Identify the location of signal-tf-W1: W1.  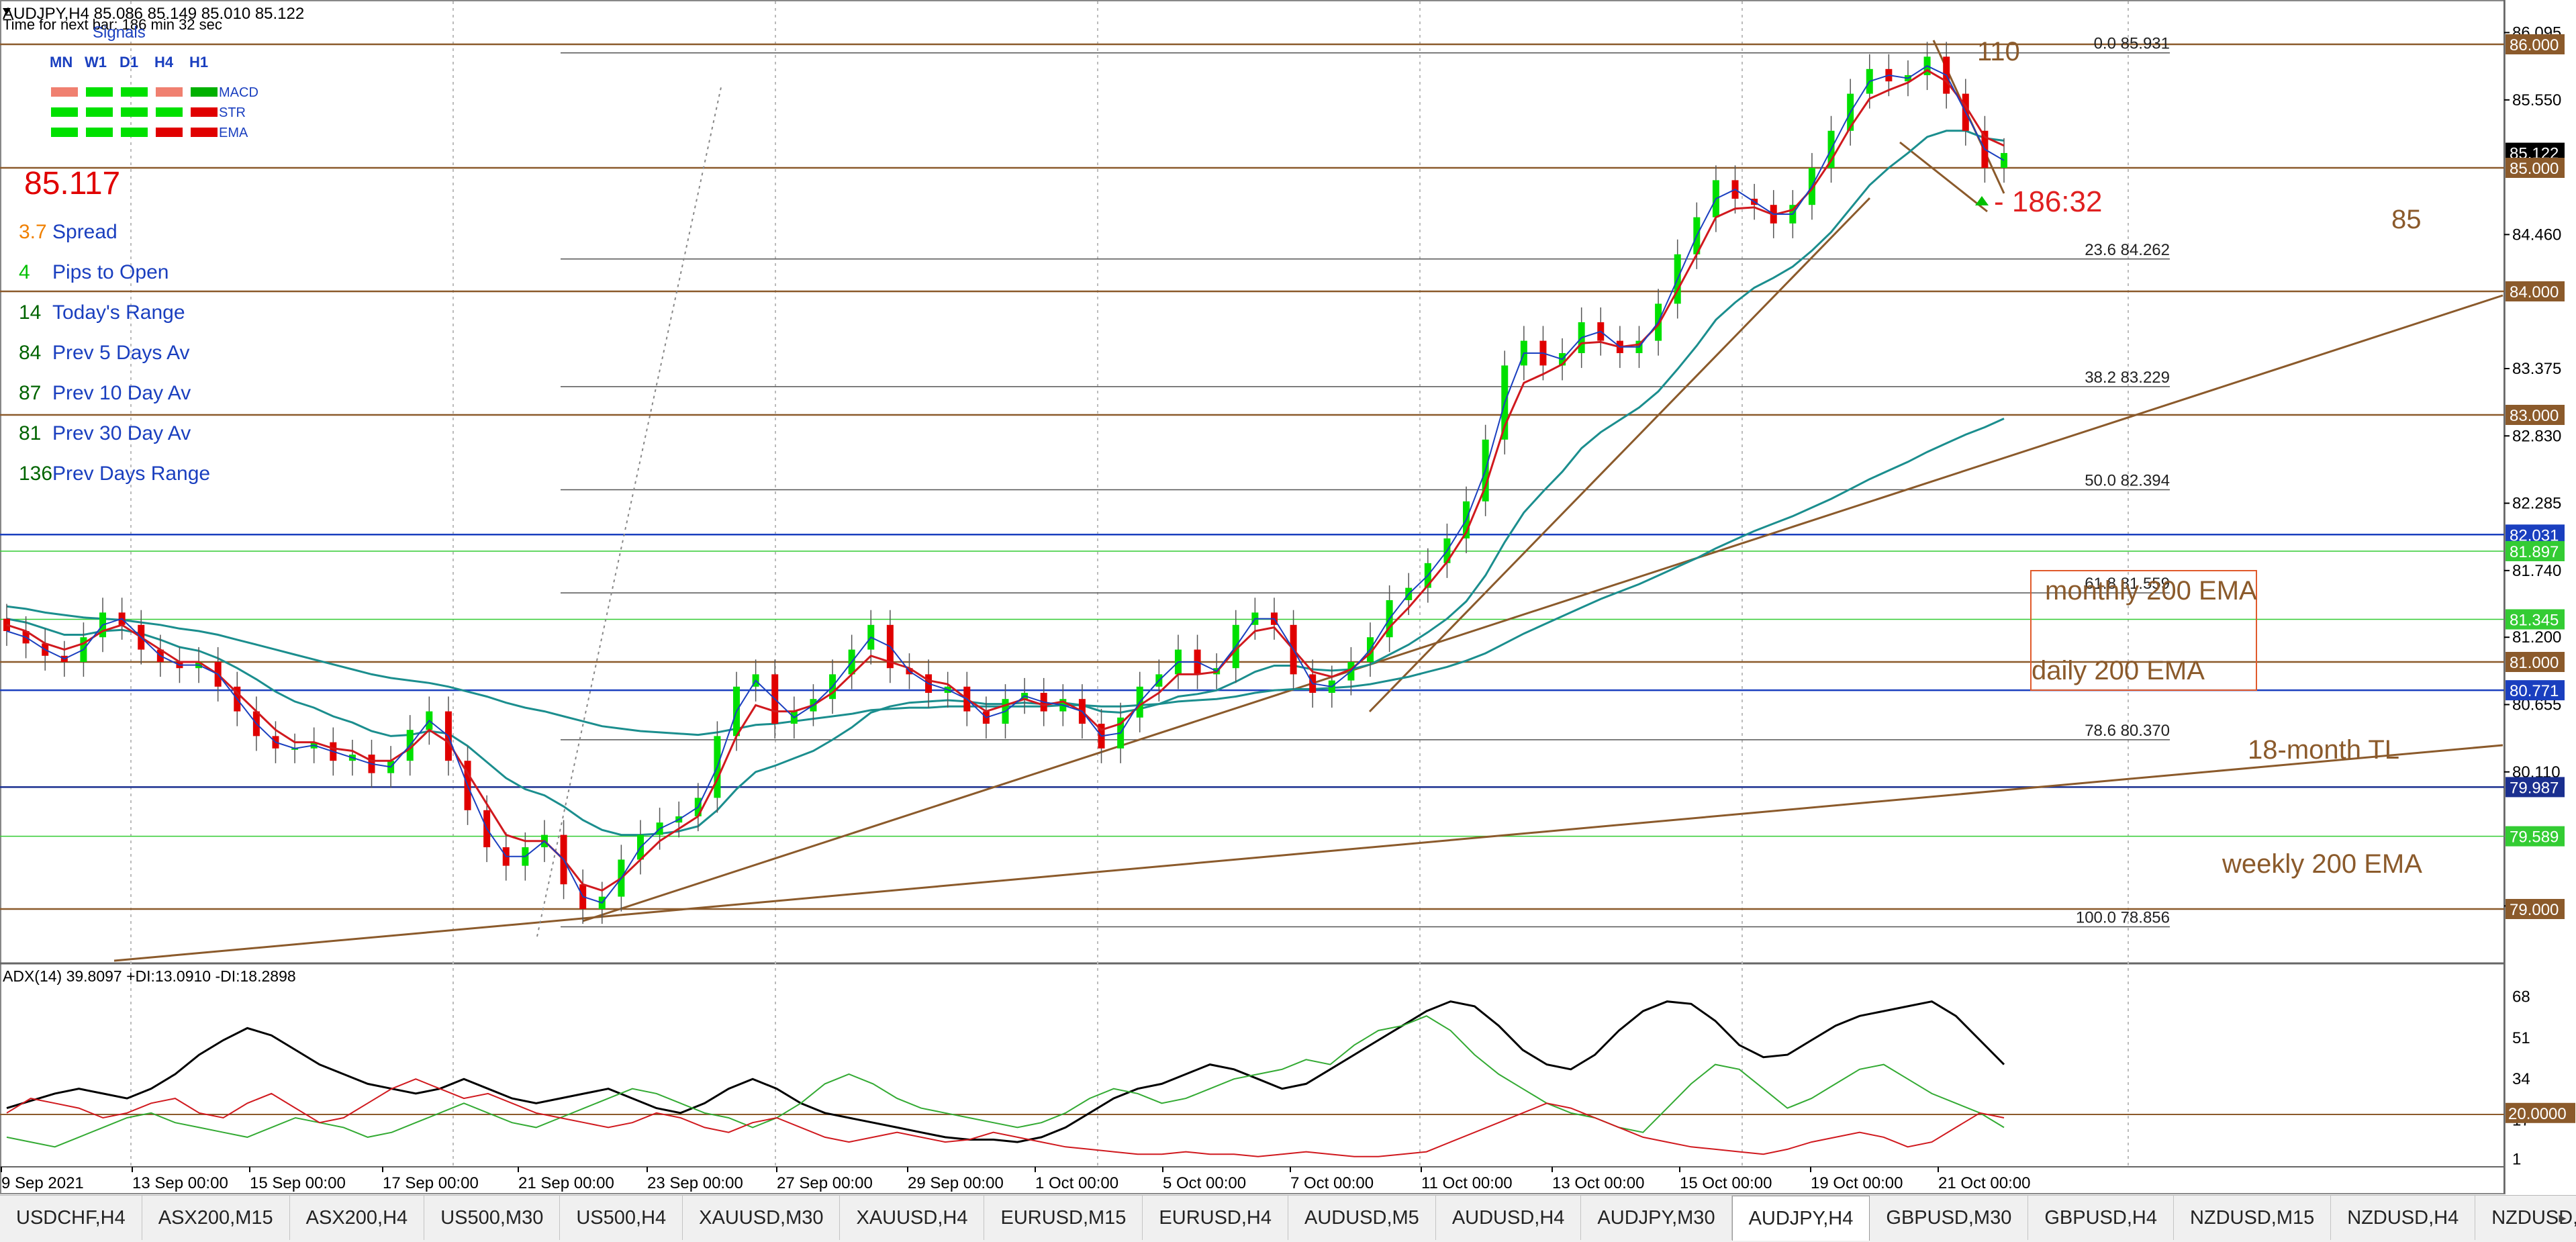
(96, 62).